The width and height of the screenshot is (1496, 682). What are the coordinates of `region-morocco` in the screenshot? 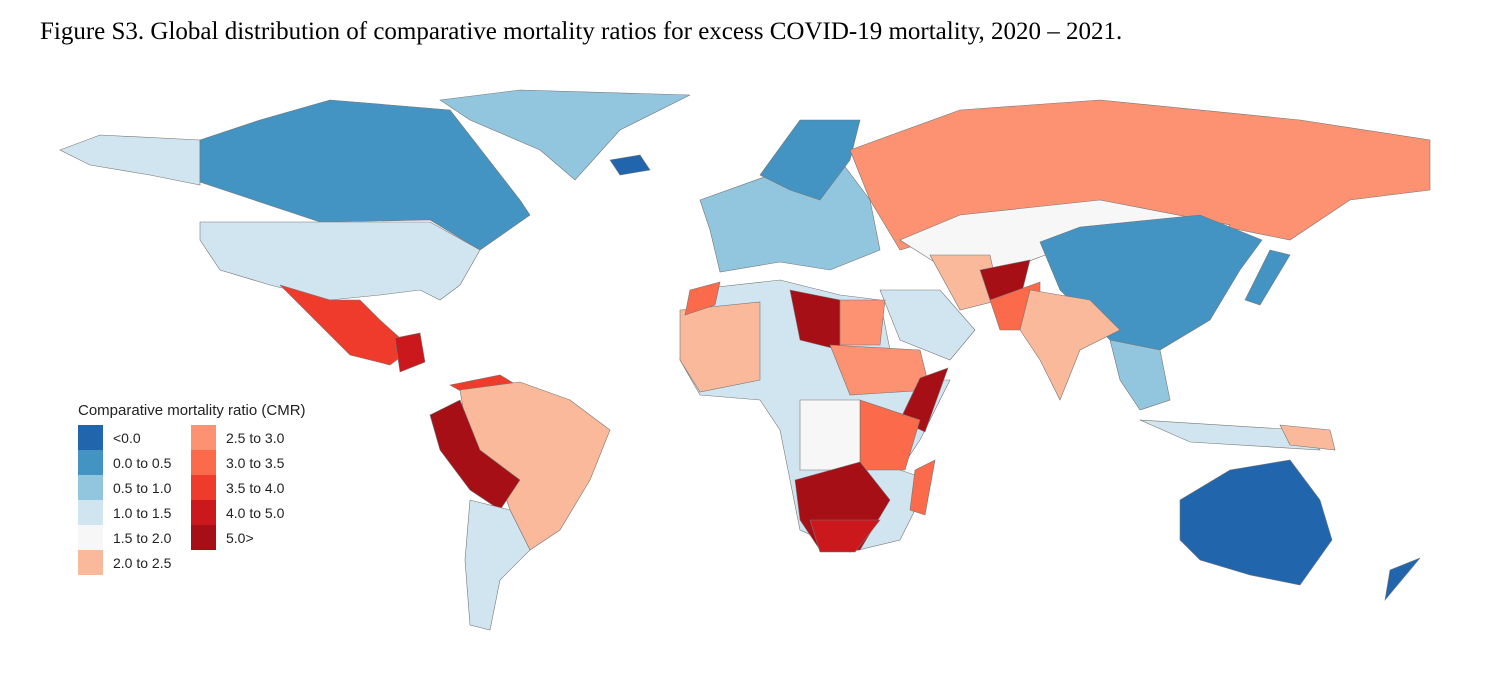 It's located at (702, 298).